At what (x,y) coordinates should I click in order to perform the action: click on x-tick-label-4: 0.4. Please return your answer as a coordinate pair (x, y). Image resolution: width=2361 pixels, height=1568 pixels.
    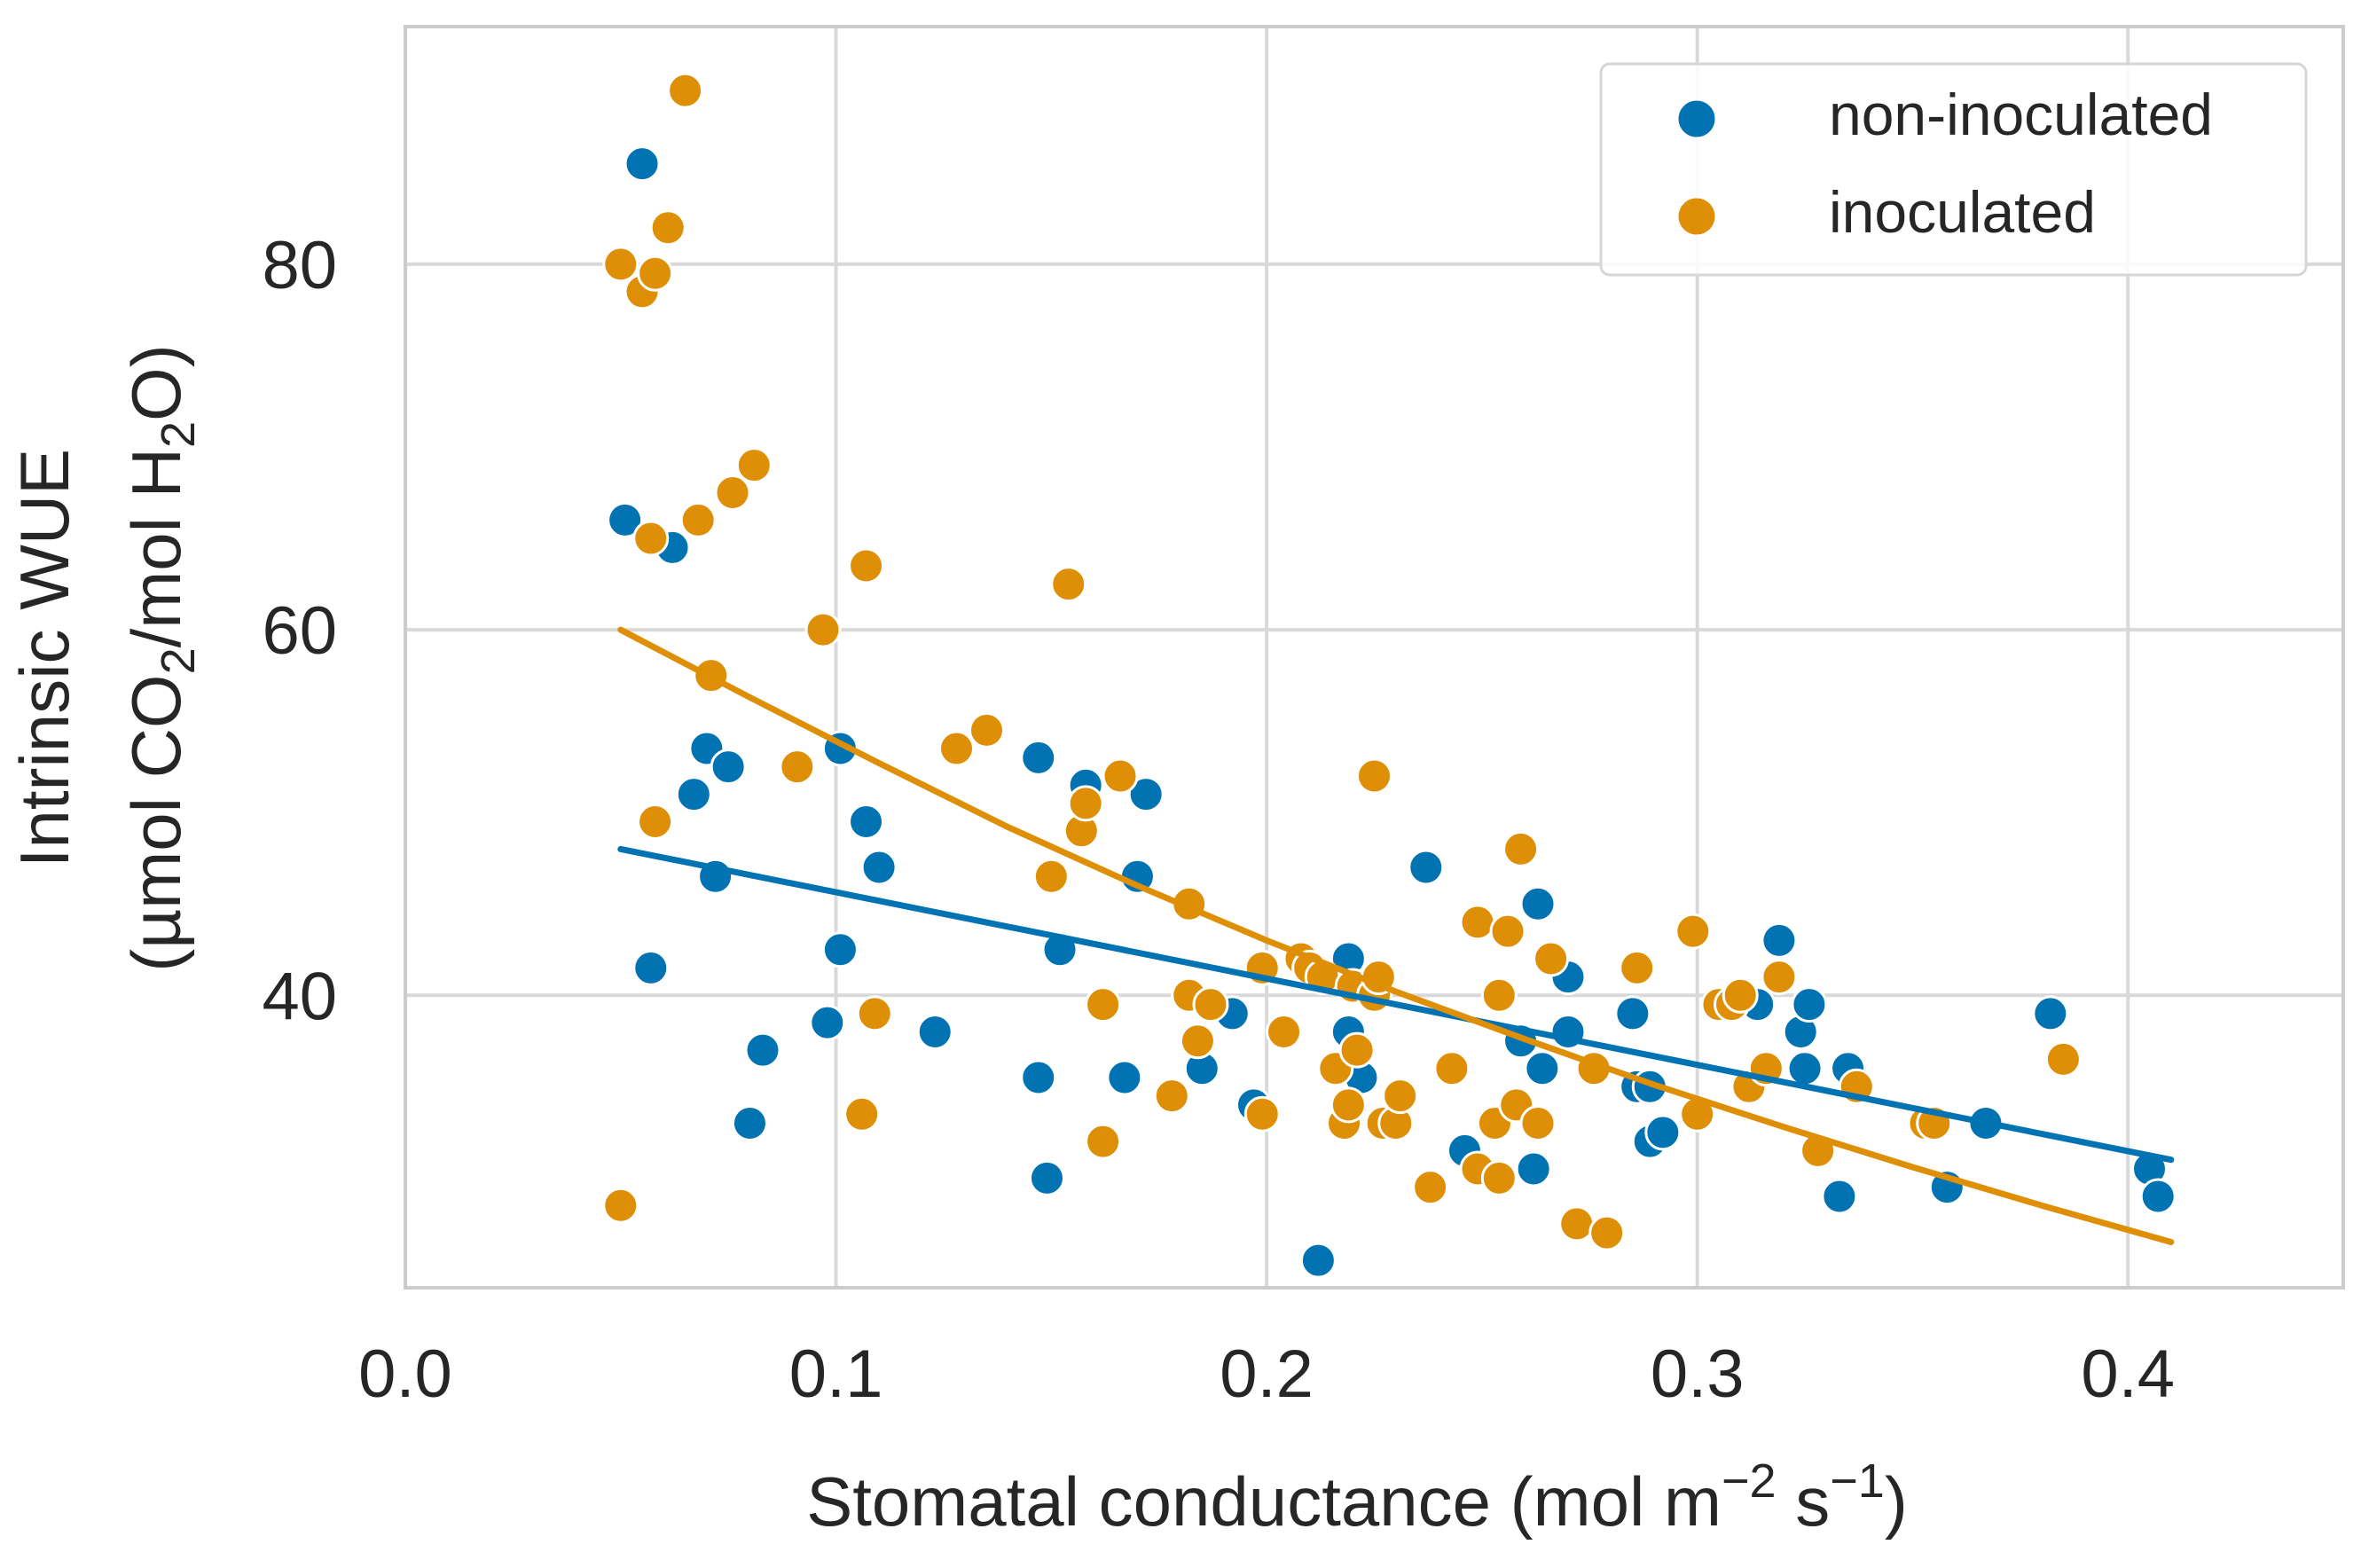
    Looking at the image, I should click on (2128, 1374).